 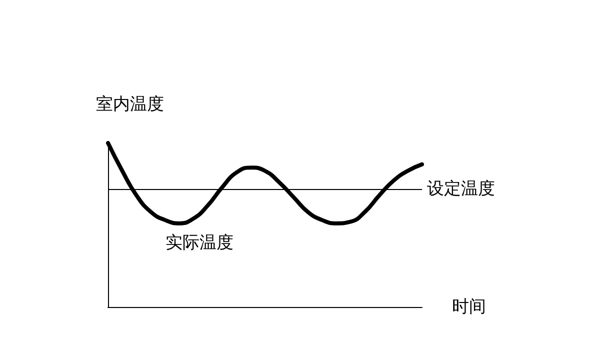 What do you see at coordinates (130, 104) in the screenshot?
I see `y-axis-title: 室内温度` at bounding box center [130, 104].